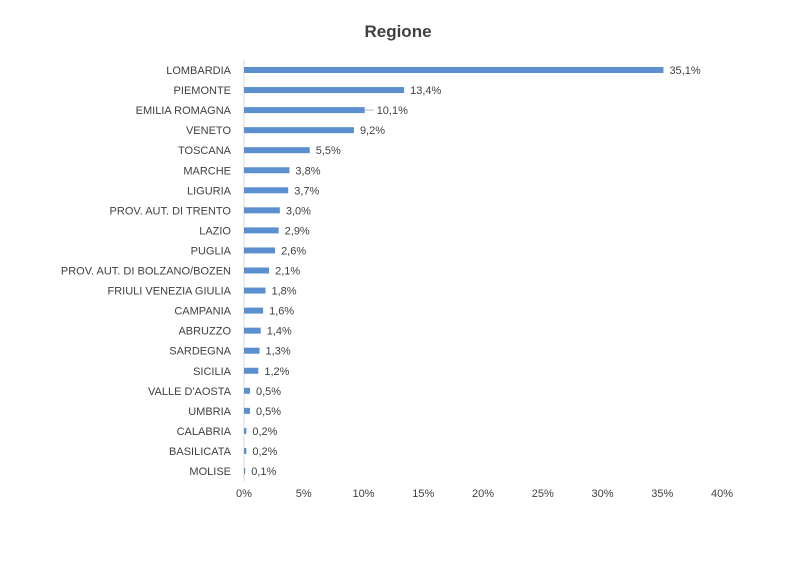 The width and height of the screenshot is (800, 576). Describe the element at coordinates (304, 494) in the screenshot. I see `x-tick-label: 5%` at that location.